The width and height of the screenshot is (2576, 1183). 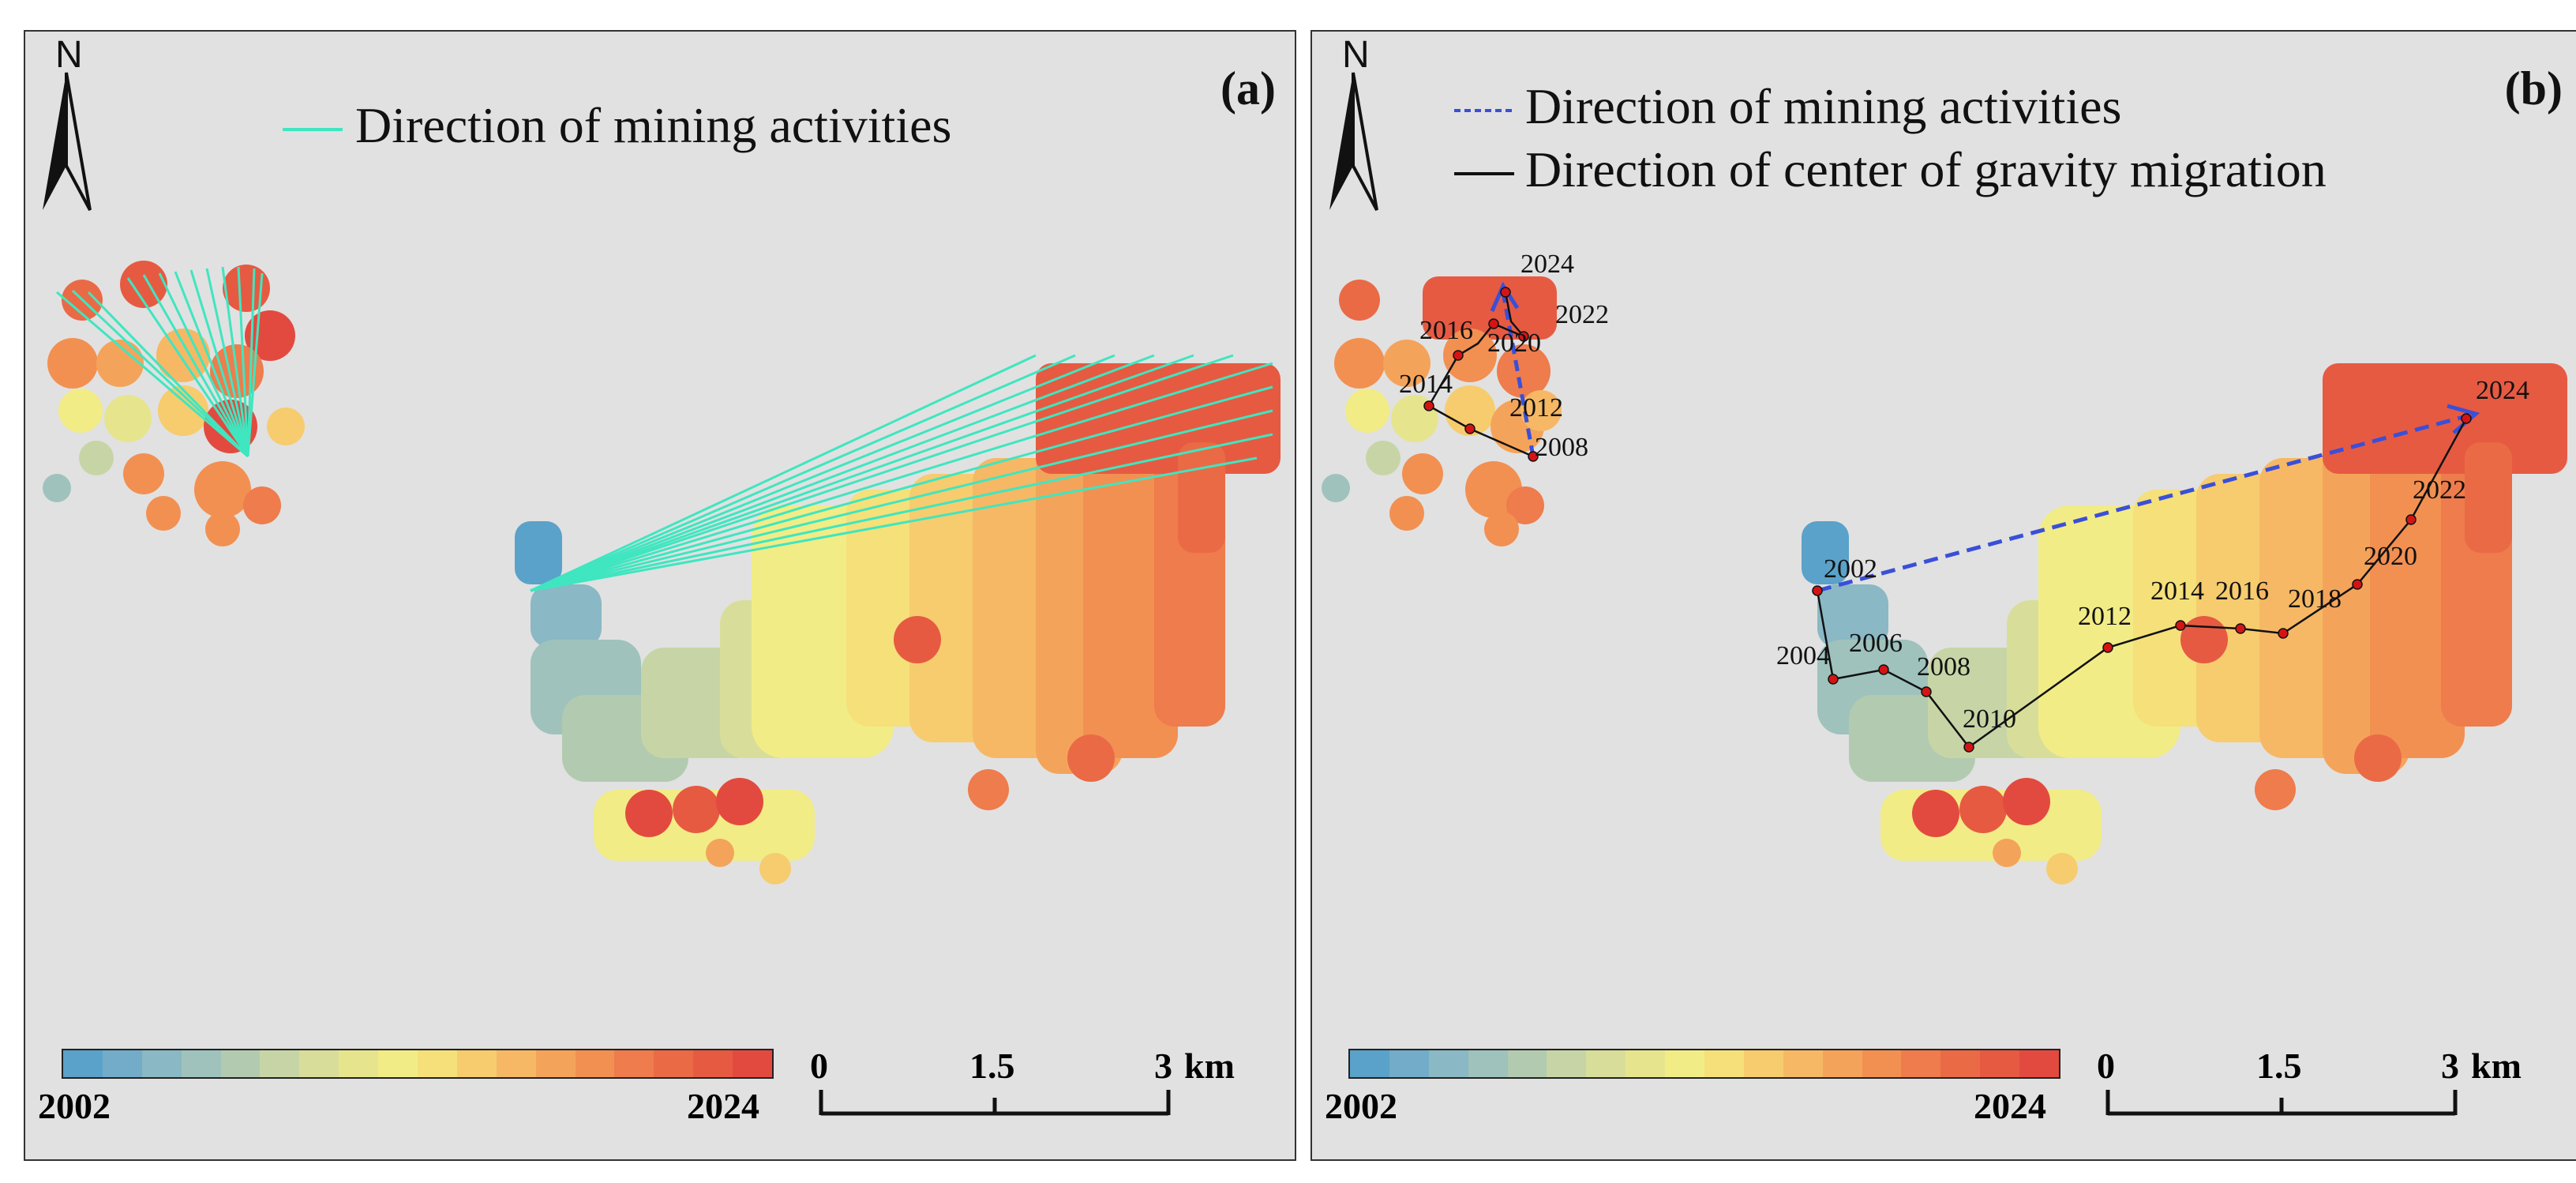 What do you see at coordinates (1582, 315) in the screenshot?
I see `year-label-west-2022: 2022` at bounding box center [1582, 315].